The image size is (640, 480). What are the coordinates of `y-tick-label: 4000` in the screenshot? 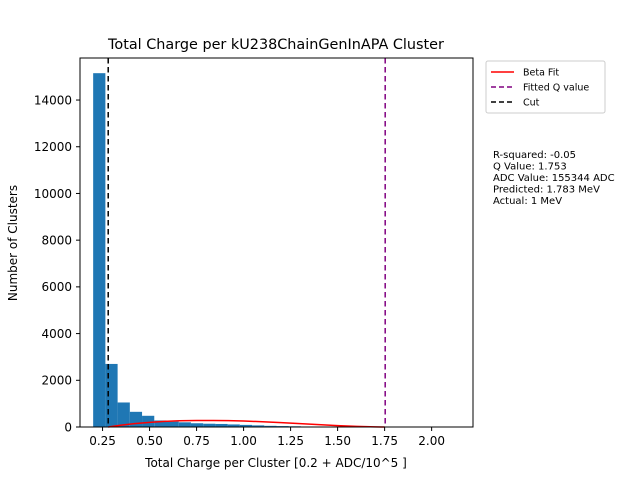 It's located at (56, 334).